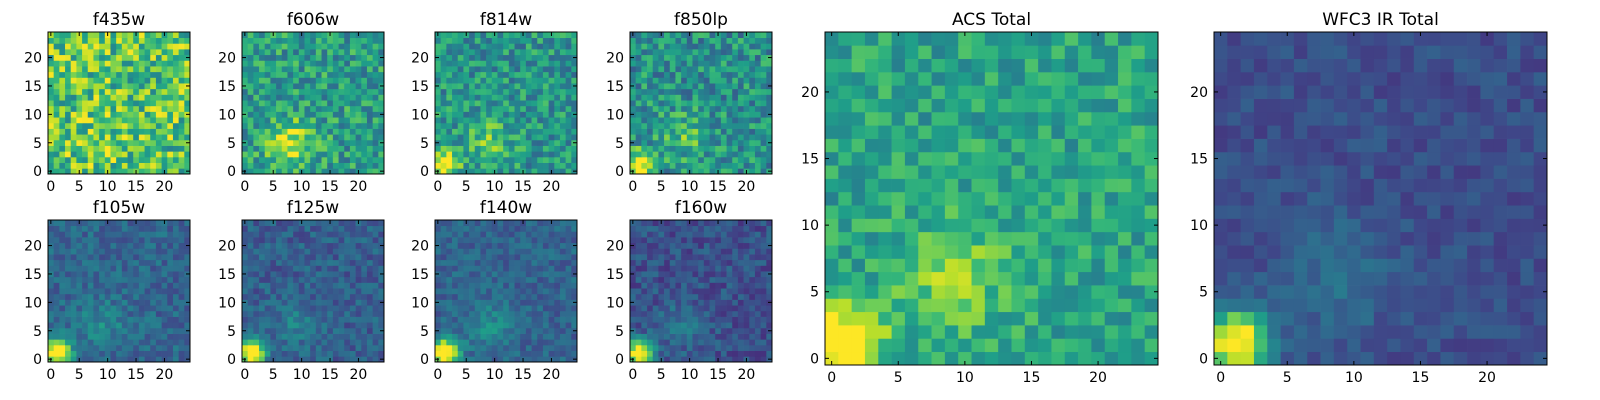 The image size is (1600, 400). Describe the element at coordinates (136, 375) in the screenshot. I see `x-tick-label: 15` at that location.